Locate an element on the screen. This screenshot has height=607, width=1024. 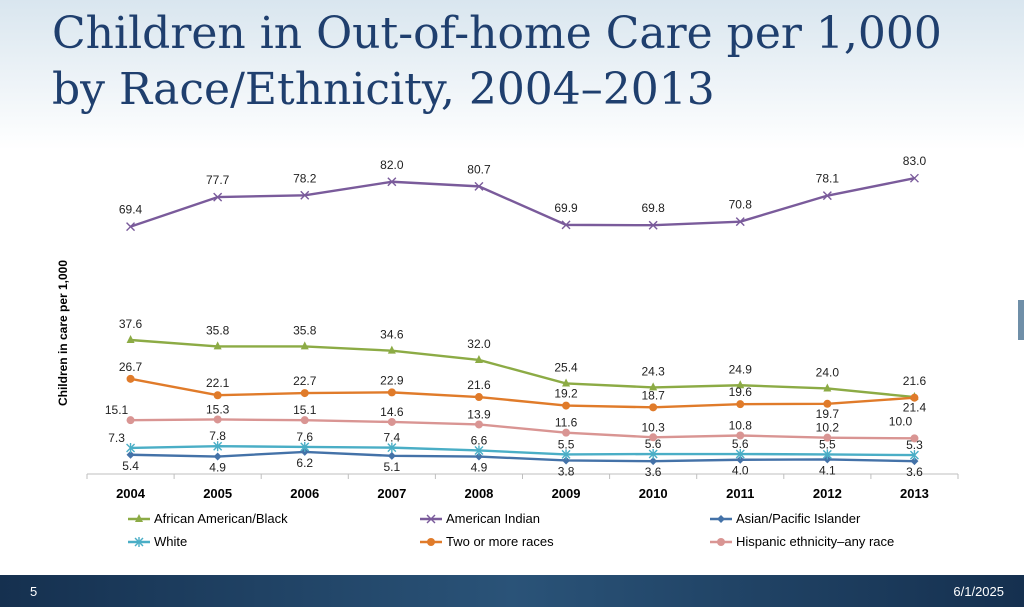
series-african-american-black-data-label: 21.6 is located at coordinates (915, 381).